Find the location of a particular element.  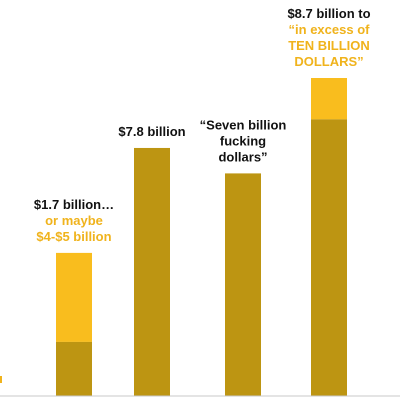

bar-1-label-line-3: $4-$5 billion is located at coordinates (73, 236).